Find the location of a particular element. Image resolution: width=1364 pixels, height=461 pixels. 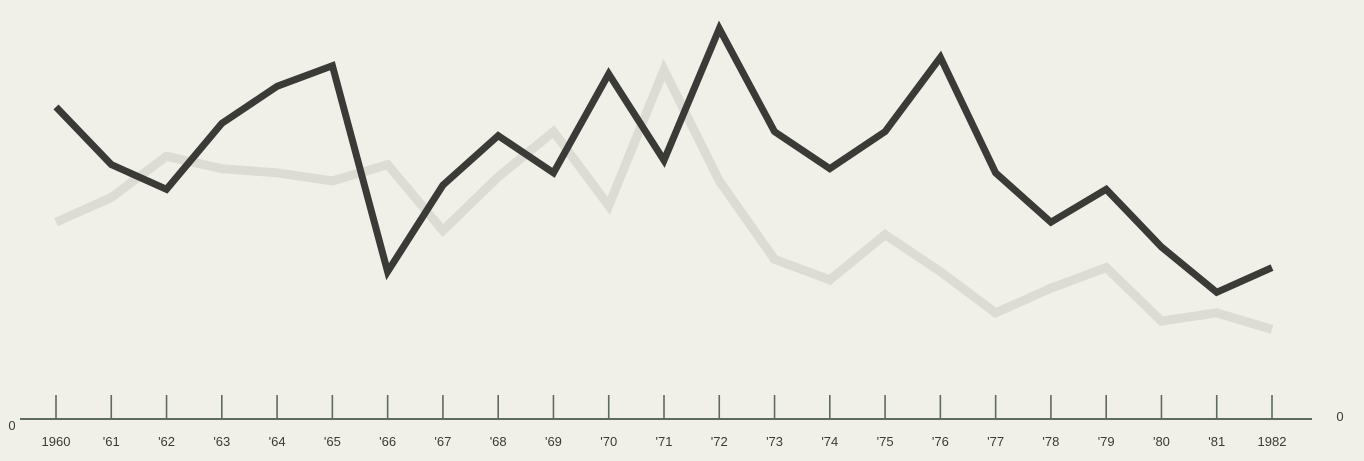

x-tick-label: '77 is located at coordinates (995, 441).